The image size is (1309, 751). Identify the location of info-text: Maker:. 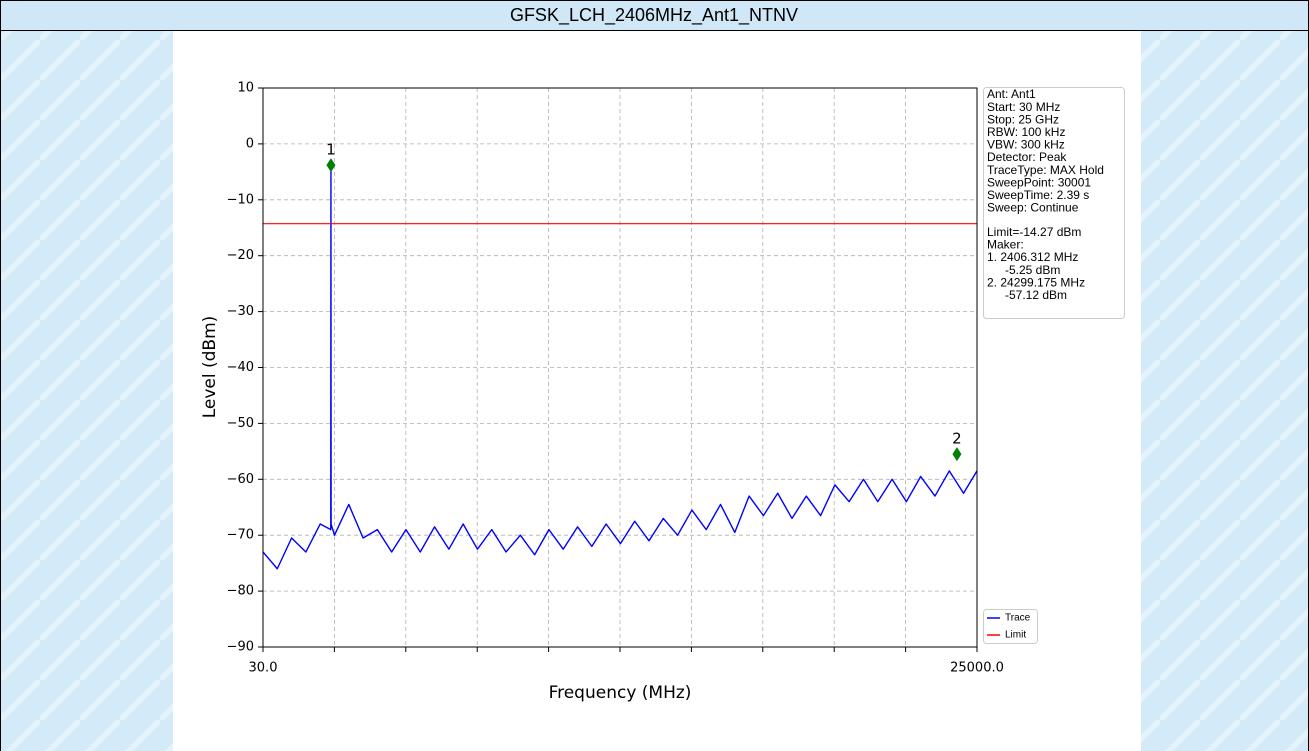
(1005, 245).